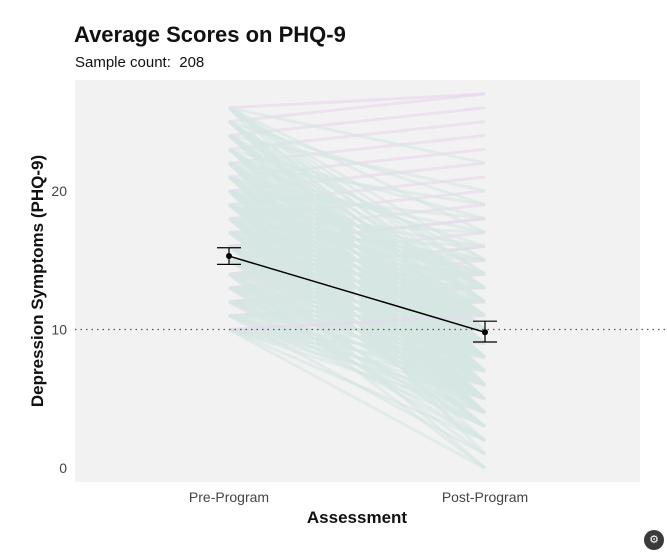 The width and height of the screenshot is (667, 552). I want to click on y-tick-label: 0, so click(63, 468).